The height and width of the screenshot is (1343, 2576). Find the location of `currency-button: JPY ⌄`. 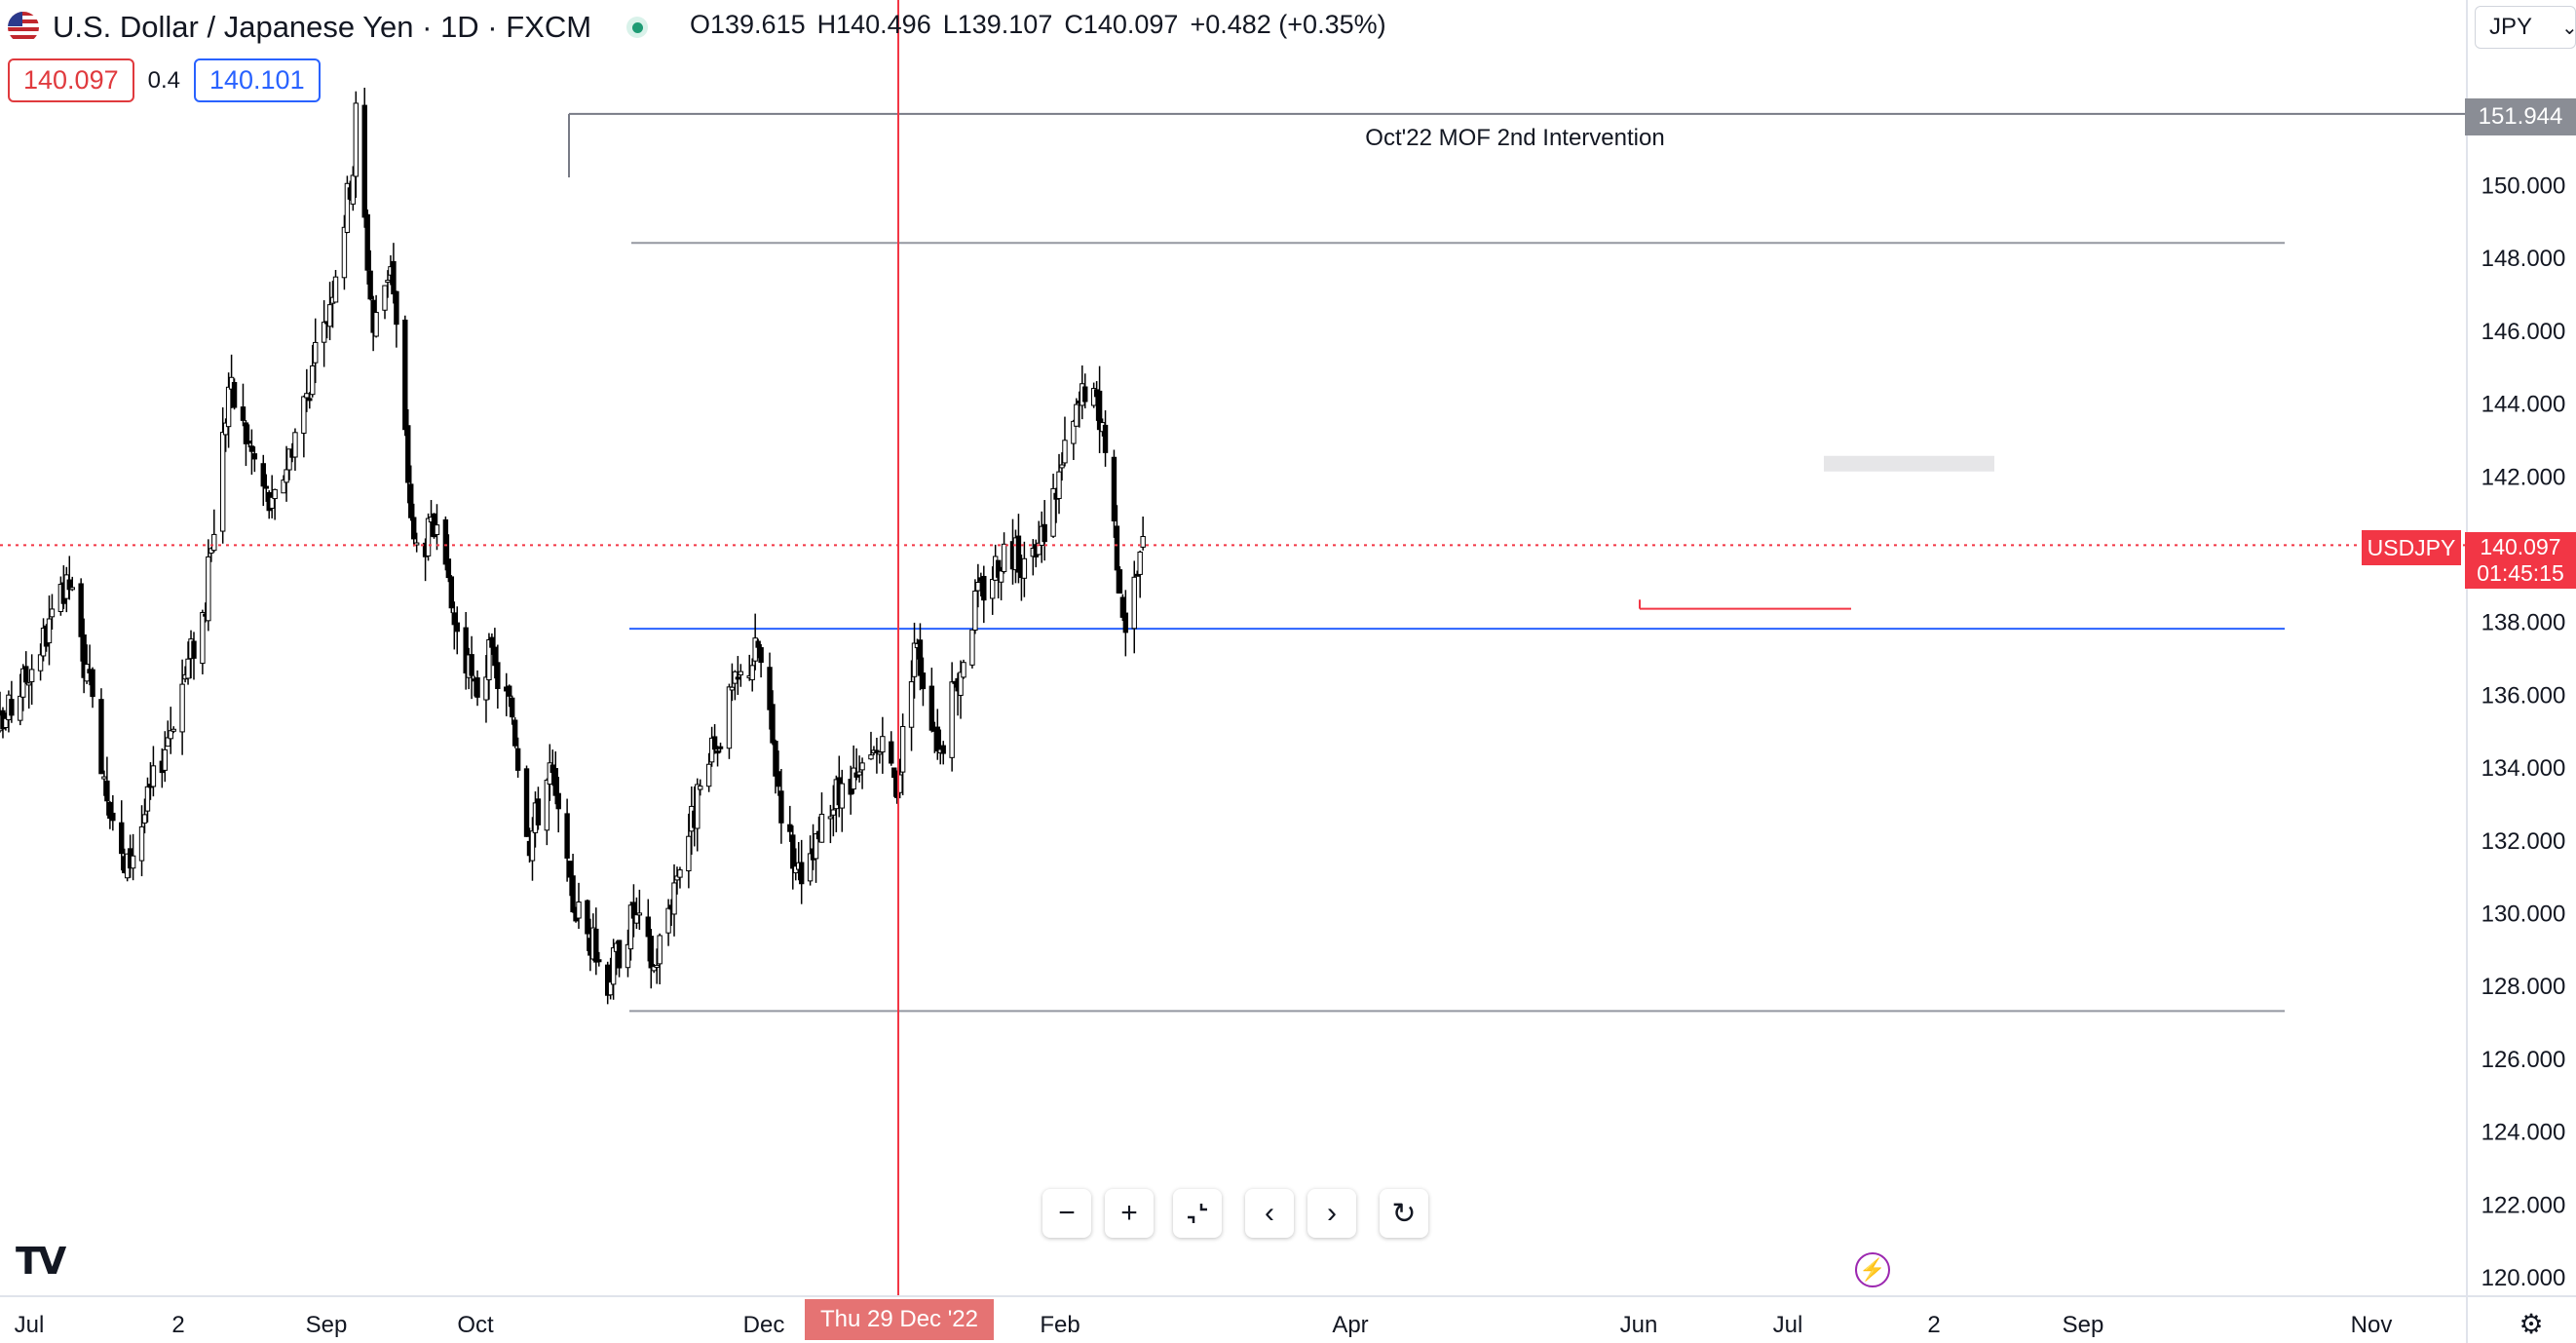

currency-button: JPY ⌄ is located at coordinates (2525, 27).